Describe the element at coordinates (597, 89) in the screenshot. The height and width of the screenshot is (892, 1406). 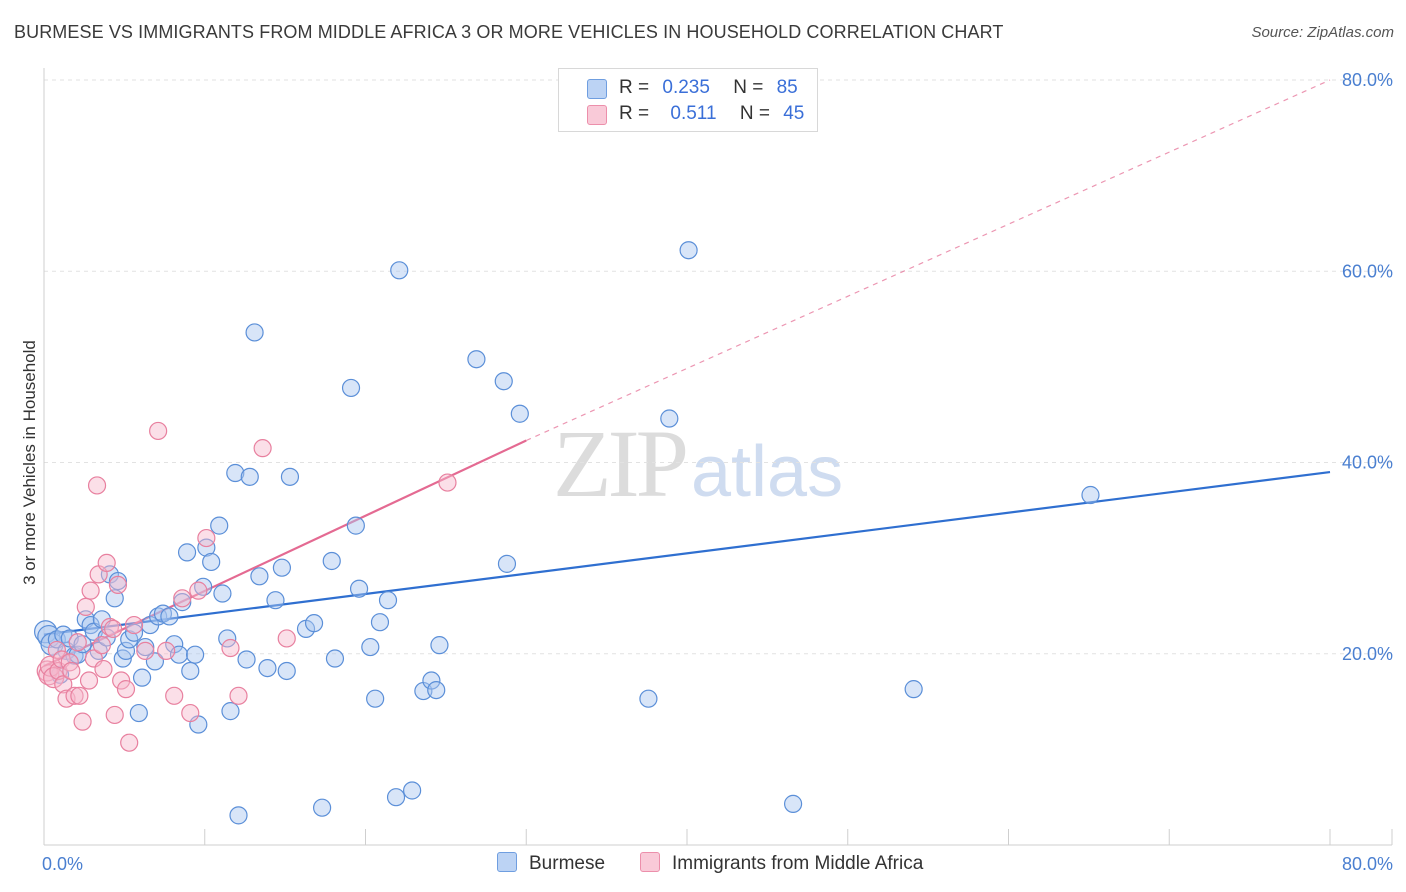
I see `legend-swatch-burmese` at that location.